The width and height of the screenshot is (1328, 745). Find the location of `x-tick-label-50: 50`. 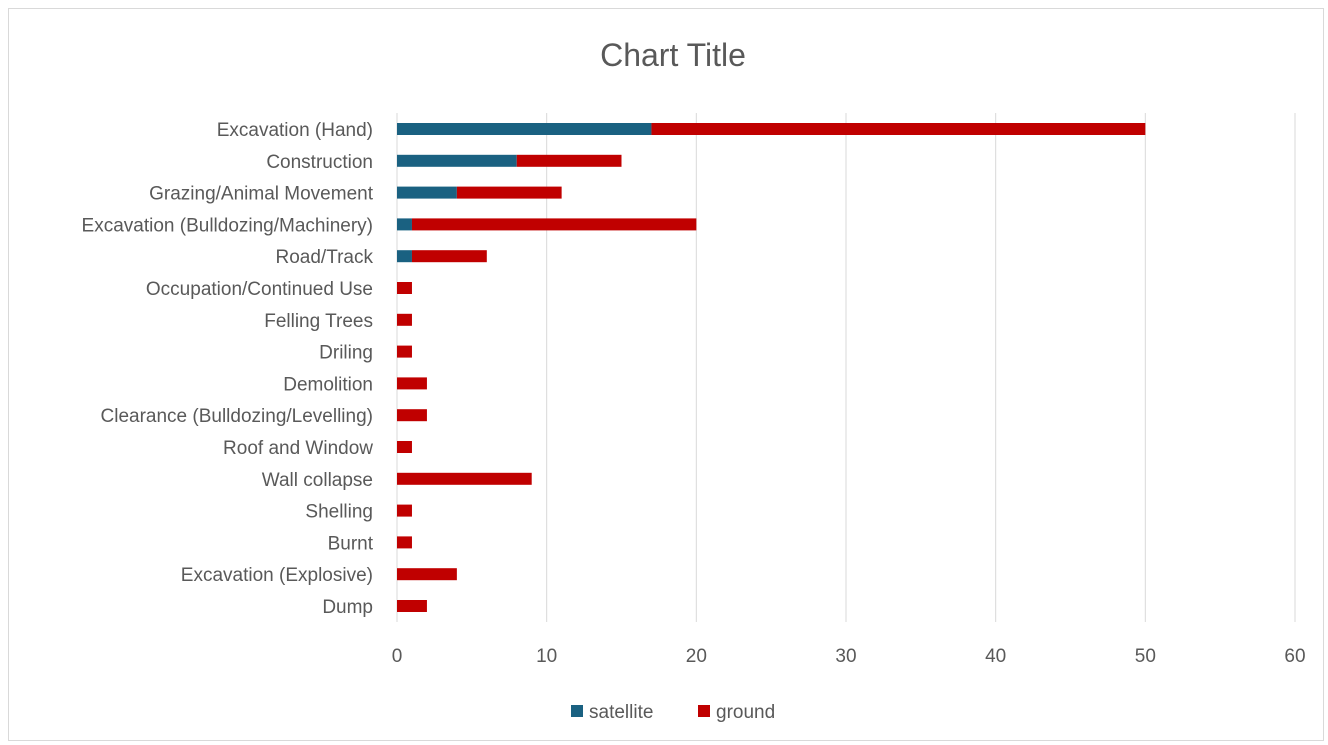

x-tick-label-50: 50 is located at coordinates (1145, 656).